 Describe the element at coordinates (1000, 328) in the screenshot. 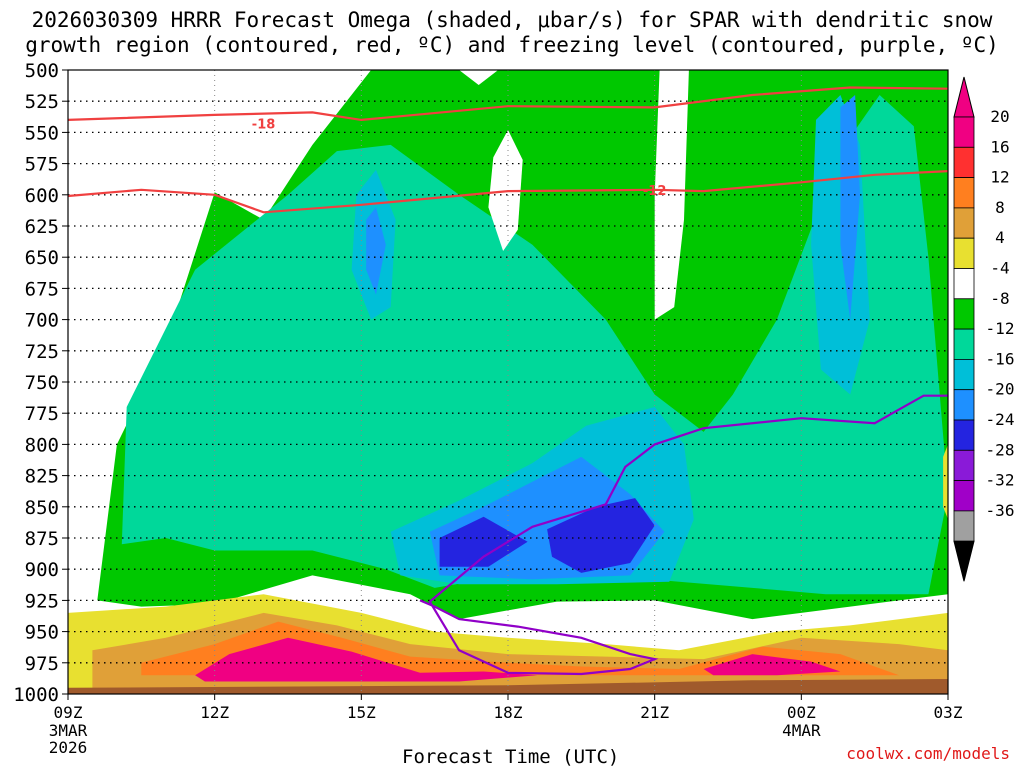

I see `colorbar-label: -12` at that location.